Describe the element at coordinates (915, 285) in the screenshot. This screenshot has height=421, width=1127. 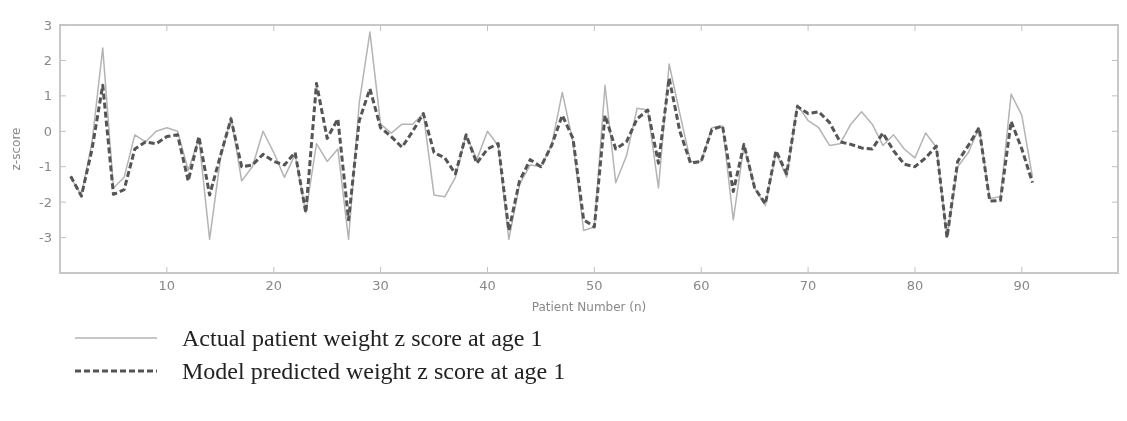
I see `x-tick-label: 80` at that location.